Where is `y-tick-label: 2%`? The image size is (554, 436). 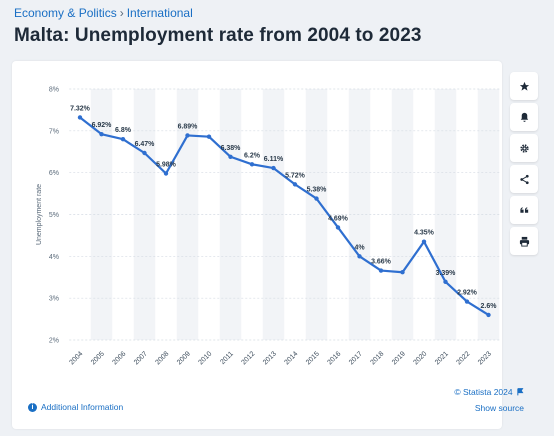
y-tick-label: 2% is located at coordinates (54, 341).